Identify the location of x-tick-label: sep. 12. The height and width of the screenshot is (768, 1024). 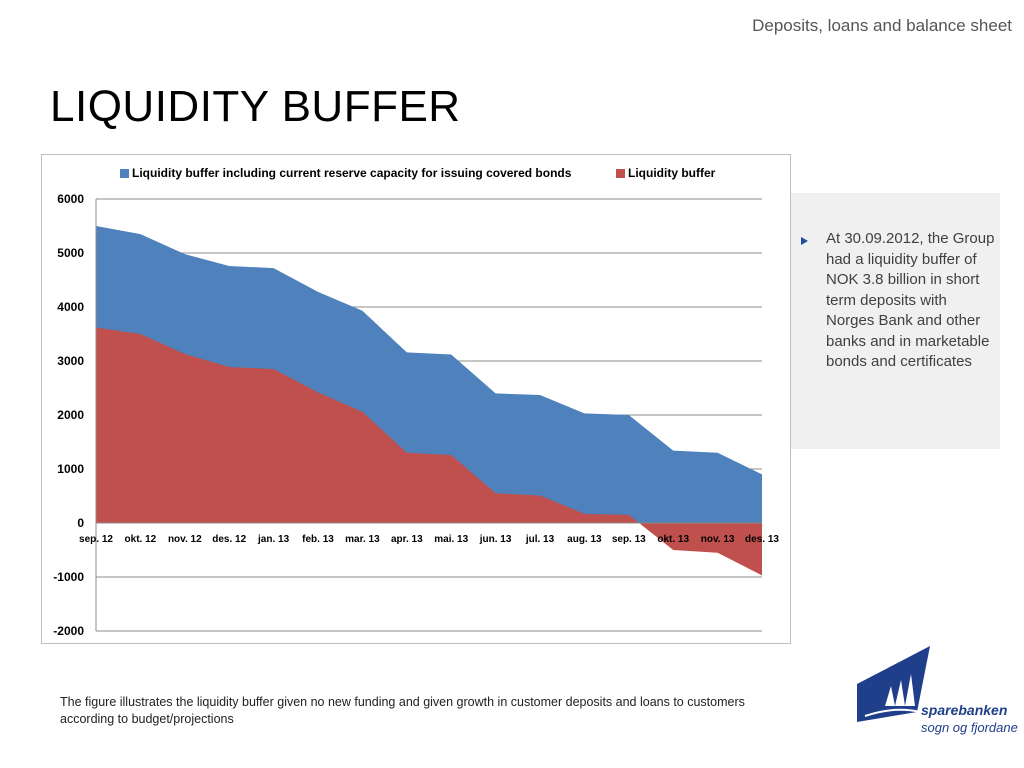
(96, 539).